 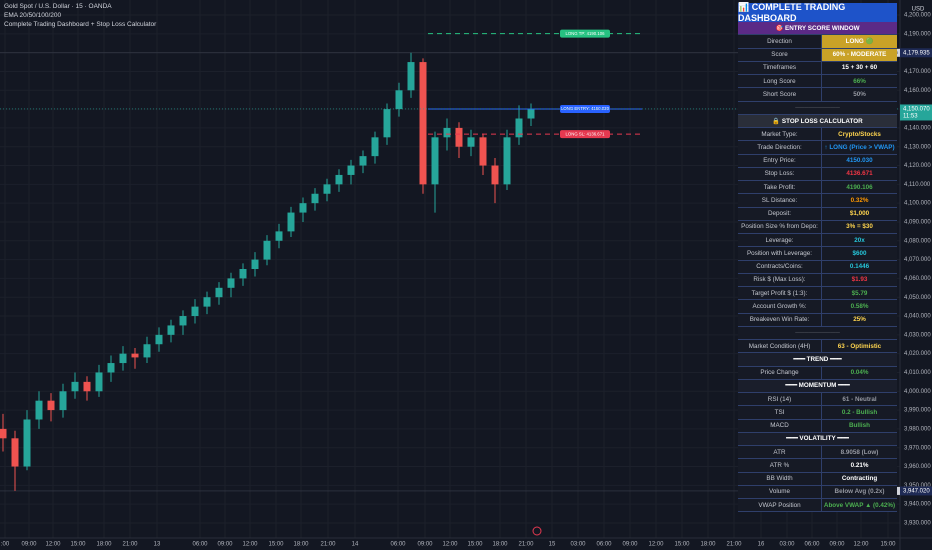 What do you see at coordinates (780, 372) in the screenshot?
I see `row-label: Price Change` at bounding box center [780, 372].